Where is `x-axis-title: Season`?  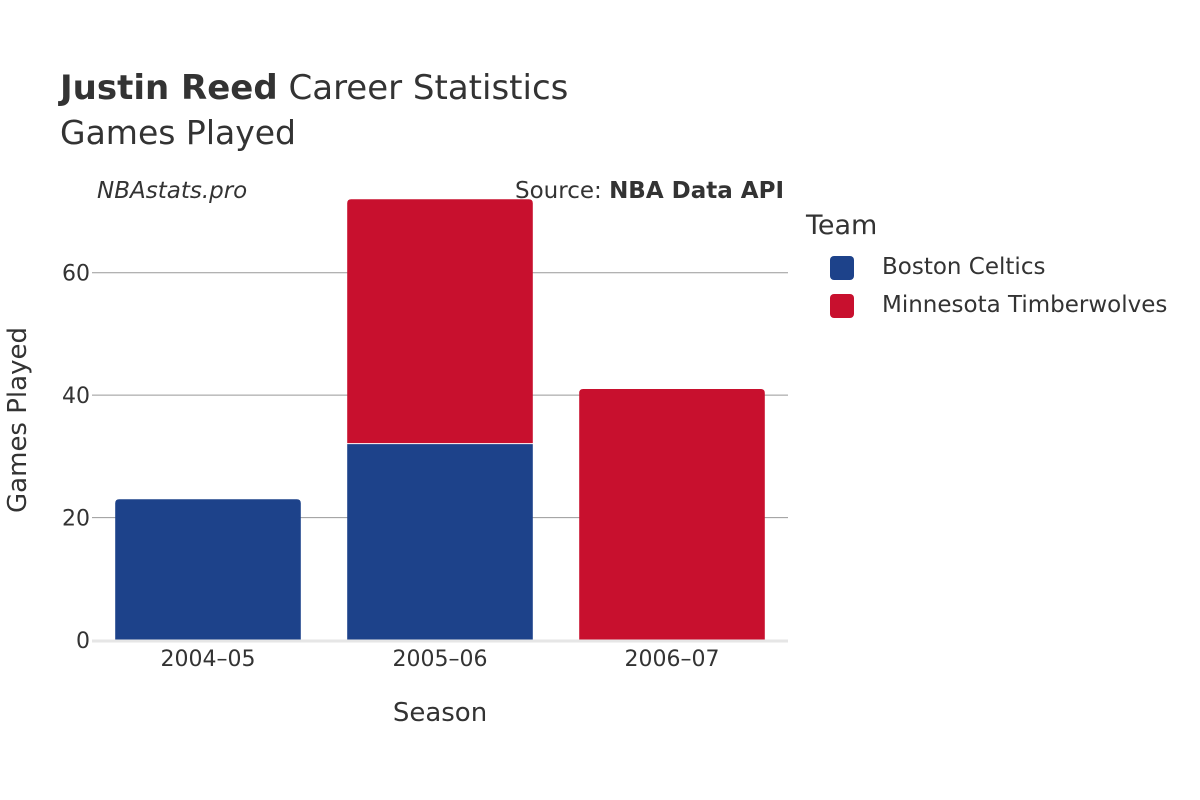
x-axis-title: Season is located at coordinates (440, 713).